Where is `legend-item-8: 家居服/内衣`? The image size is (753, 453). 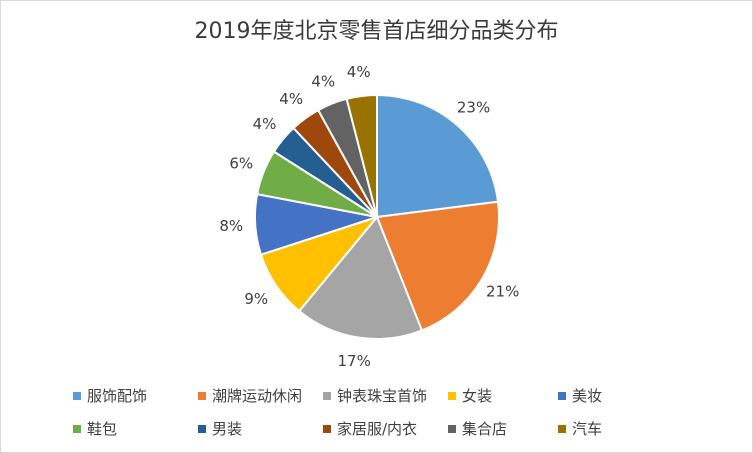
legend-item-8: 家居服/内衣 is located at coordinates (385, 428).